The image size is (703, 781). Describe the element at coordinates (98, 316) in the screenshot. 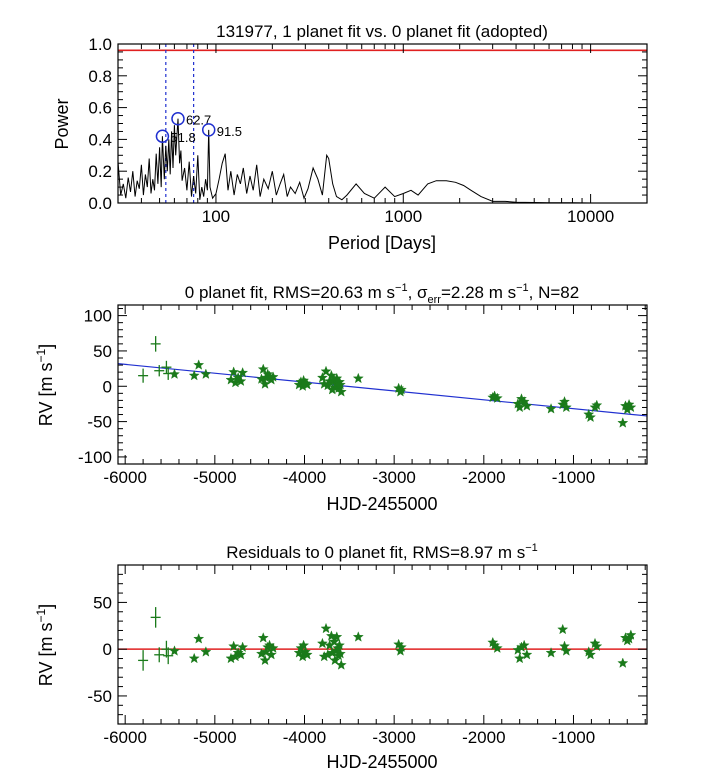

I see `y-tick-label-4: 100` at that location.